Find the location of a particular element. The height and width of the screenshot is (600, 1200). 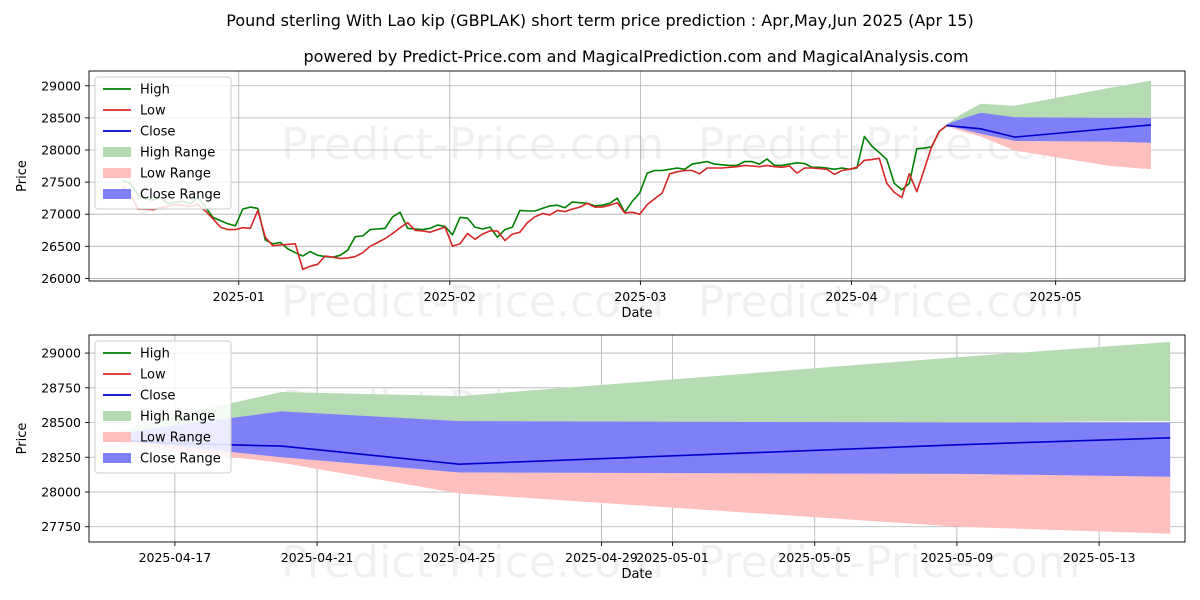

x-tick-label: 2025-04-25 is located at coordinates (459, 557).